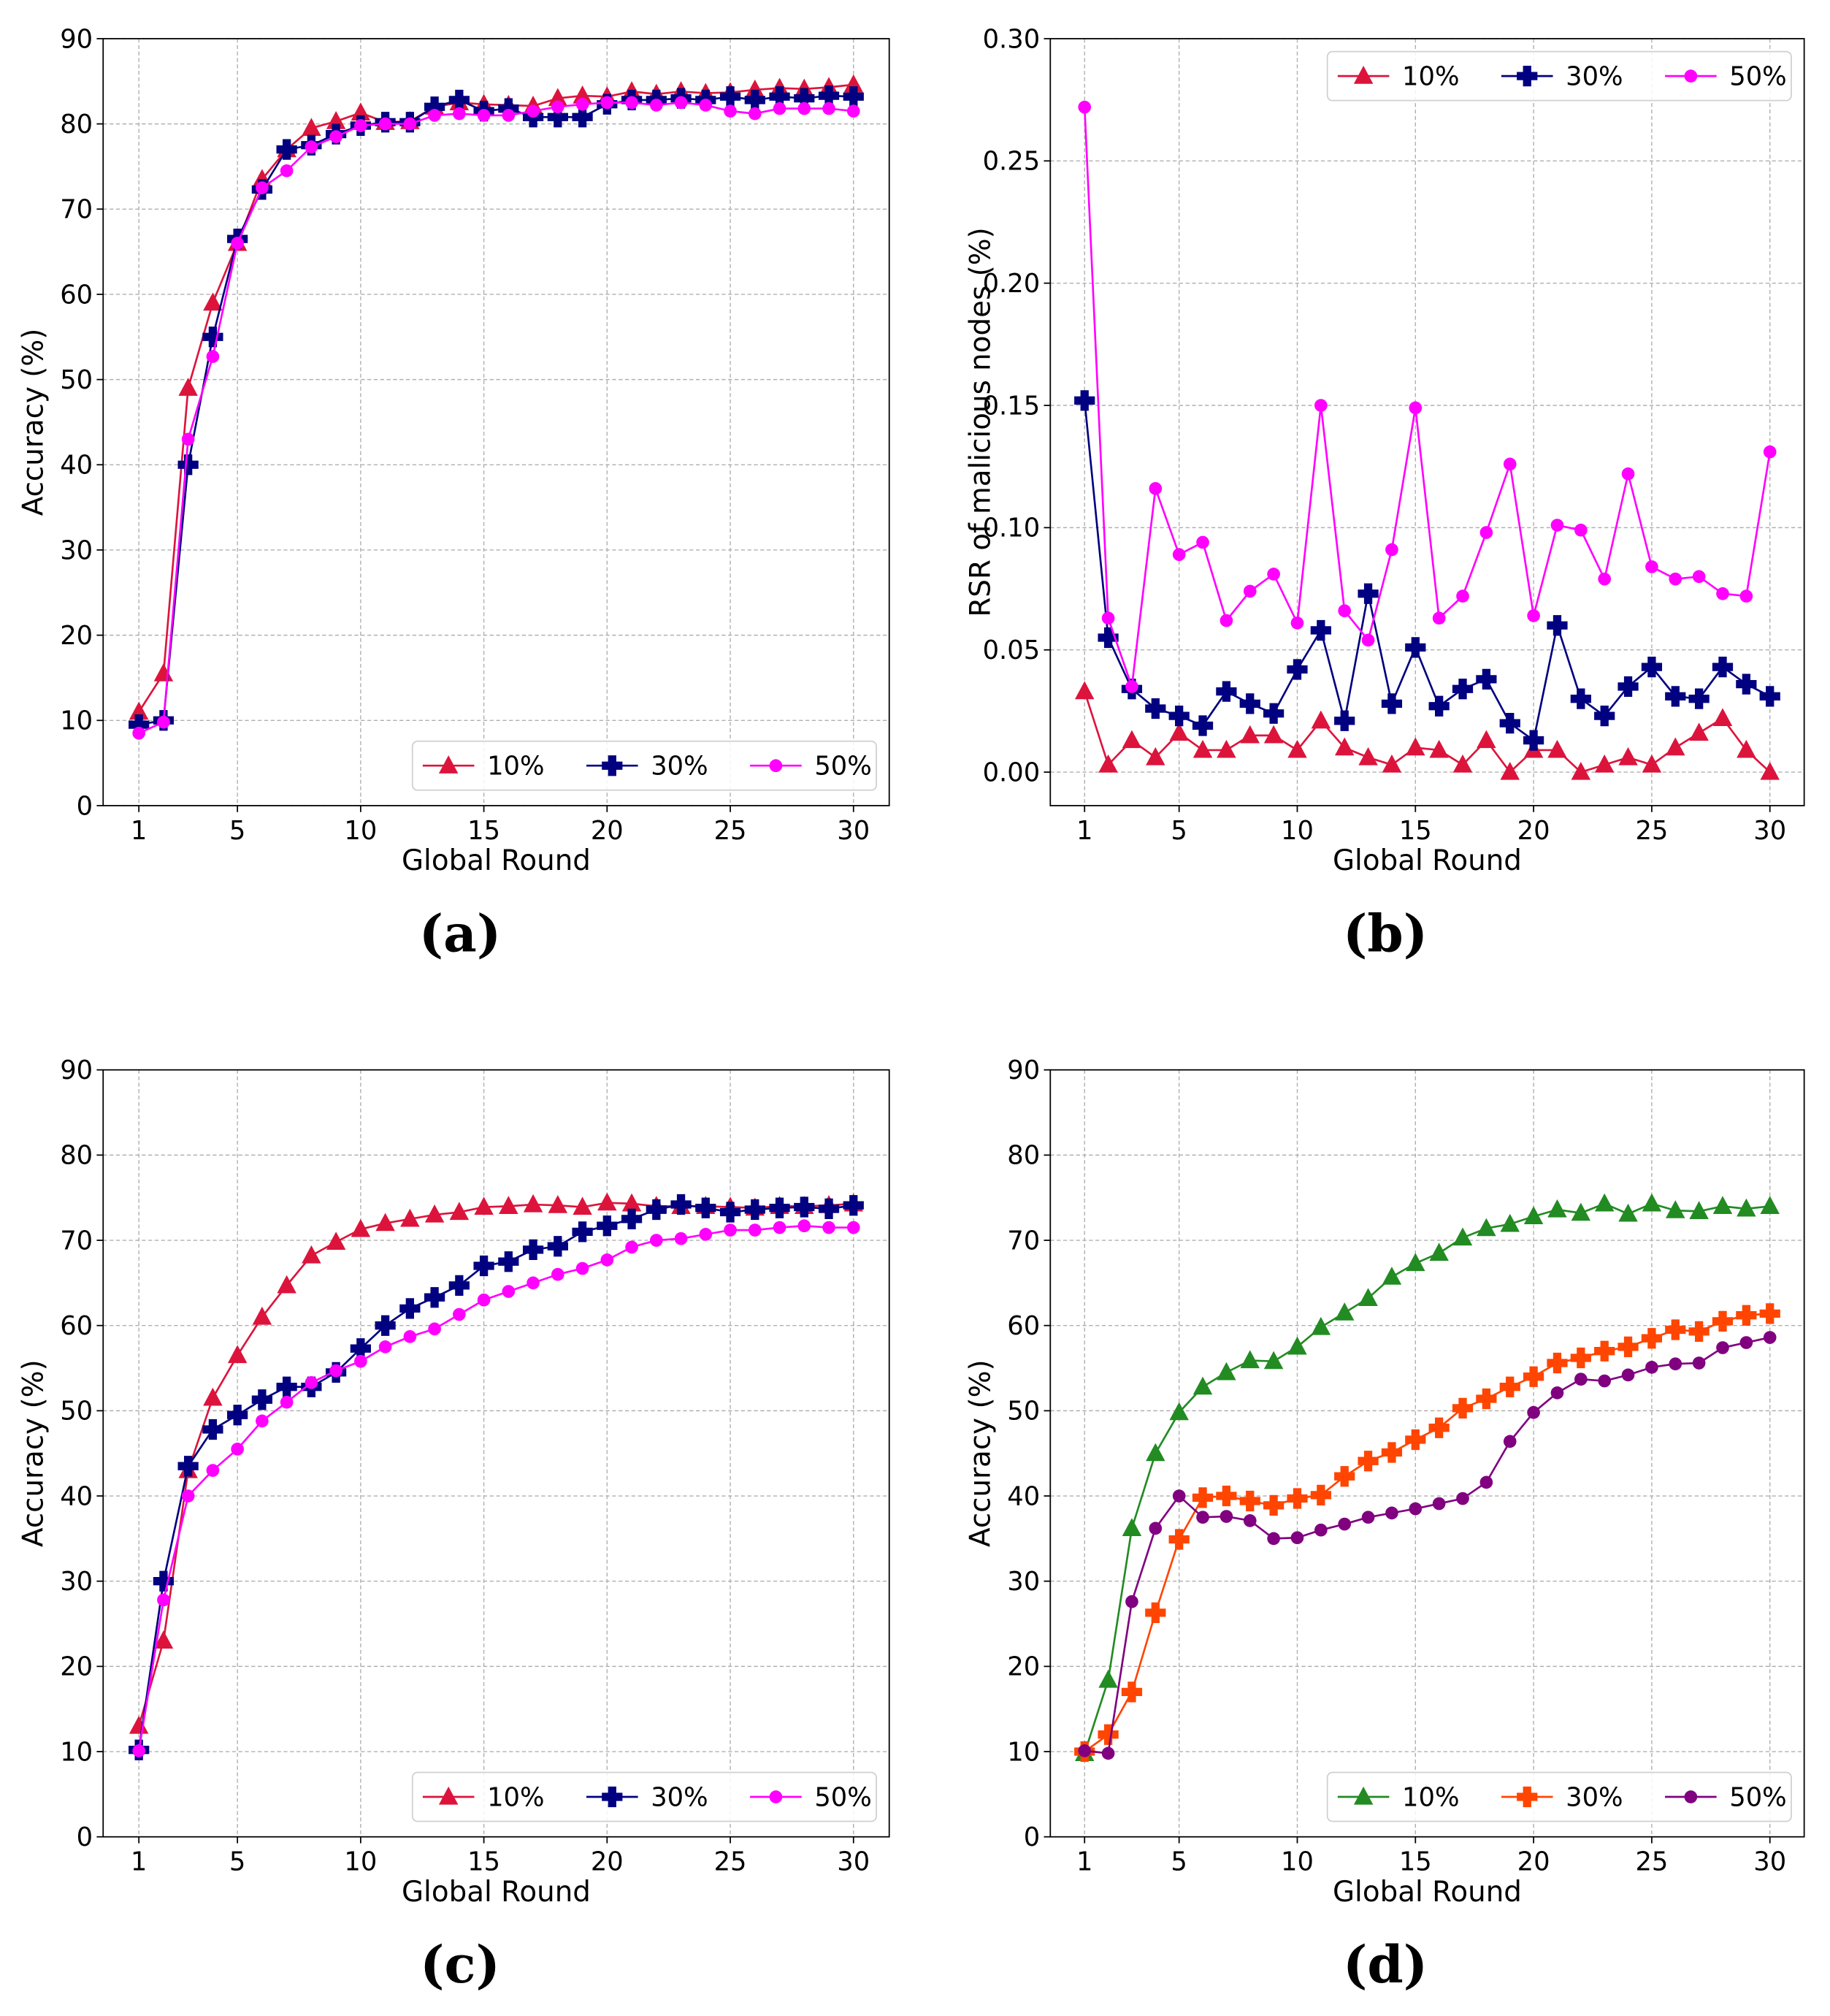 The width and height of the screenshot is (1830, 2016). Describe the element at coordinates (679, 767) in the screenshot. I see `legend-entry-label: 30%` at that location.